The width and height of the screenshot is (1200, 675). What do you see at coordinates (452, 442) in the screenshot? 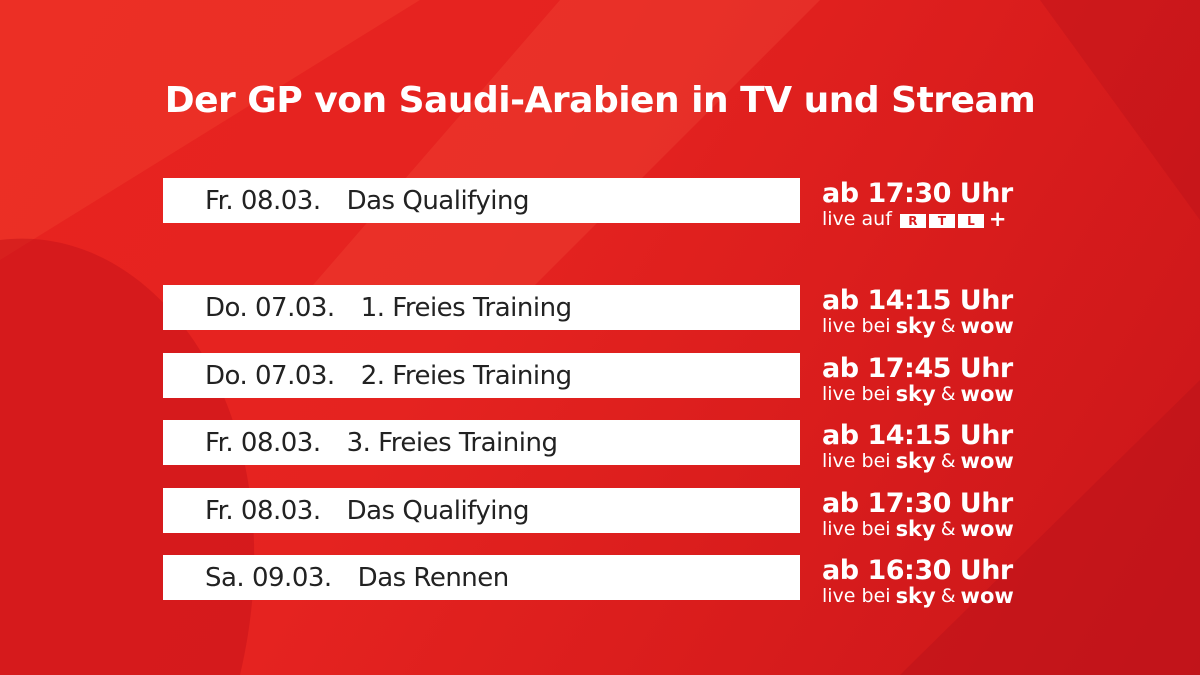
I see `session-event: 3. Freies Training` at bounding box center [452, 442].